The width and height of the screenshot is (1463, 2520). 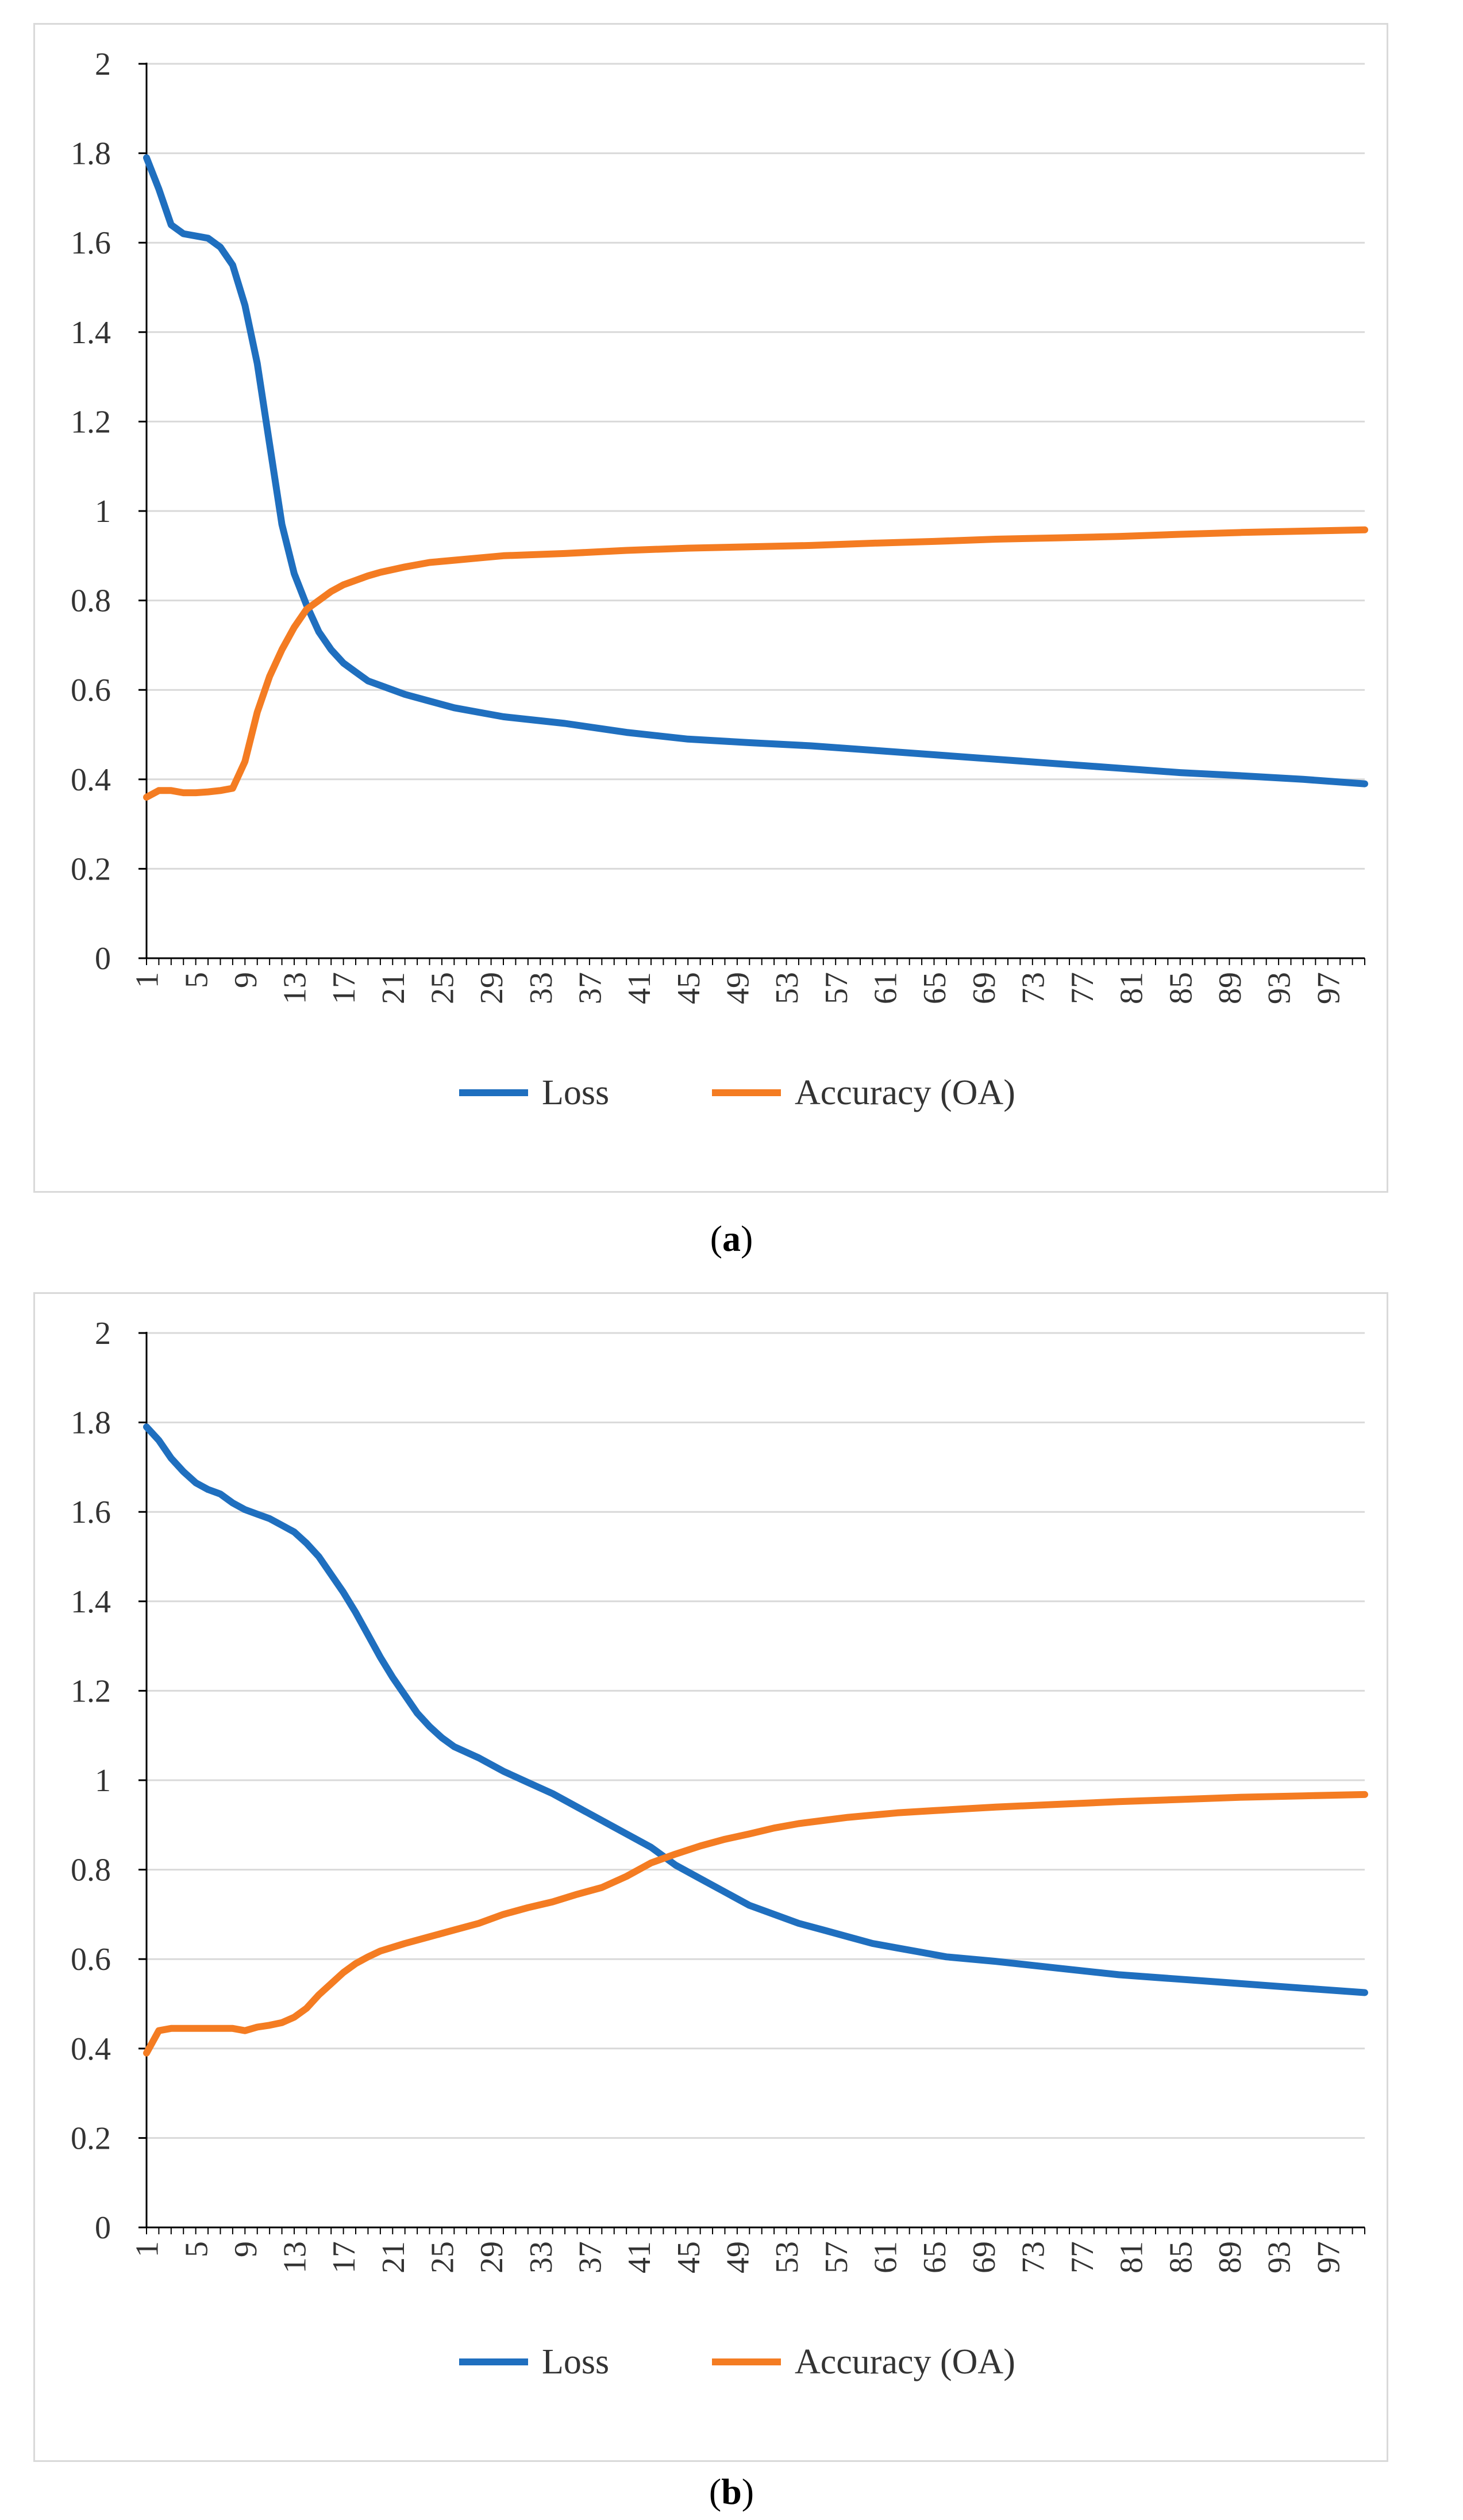 I want to click on caption-b: (b), so click(x=731, y=2491).